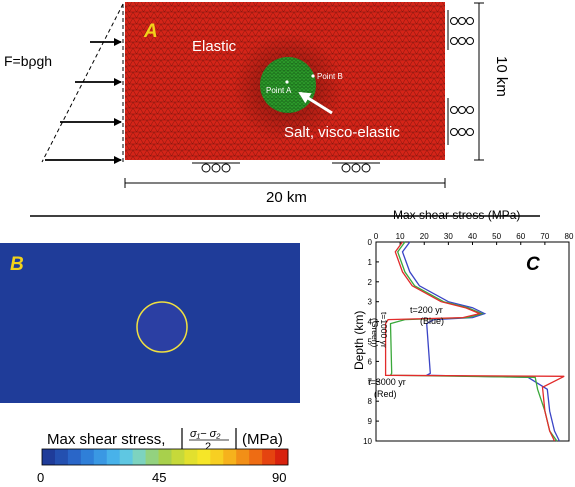 Image resolution: width=575 pixels, height=487 pixels. I want to click on y-tick-label: 3, so click(370, 302).